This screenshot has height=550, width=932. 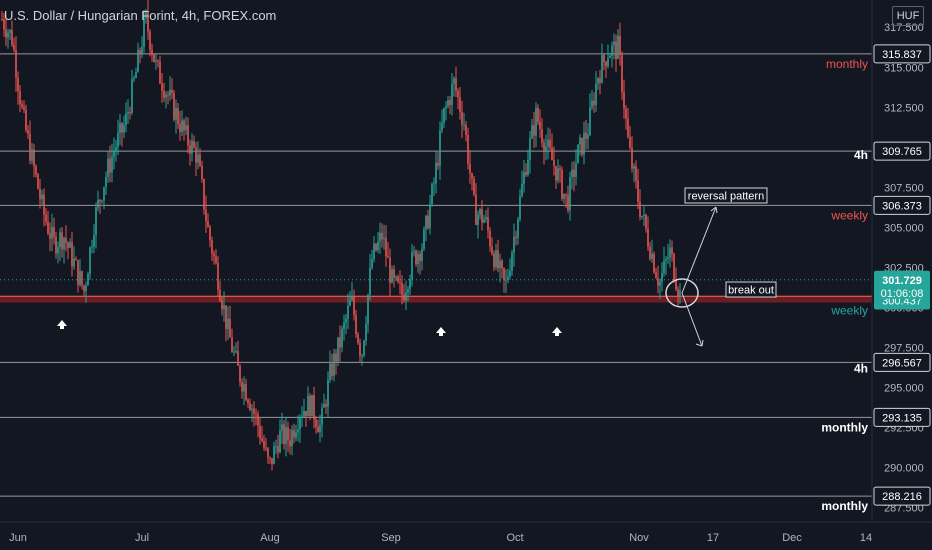 What do you see at coordinates (902, 417) in the screenshot?
I see `level-price-tag` at bounding box center [902, 417].